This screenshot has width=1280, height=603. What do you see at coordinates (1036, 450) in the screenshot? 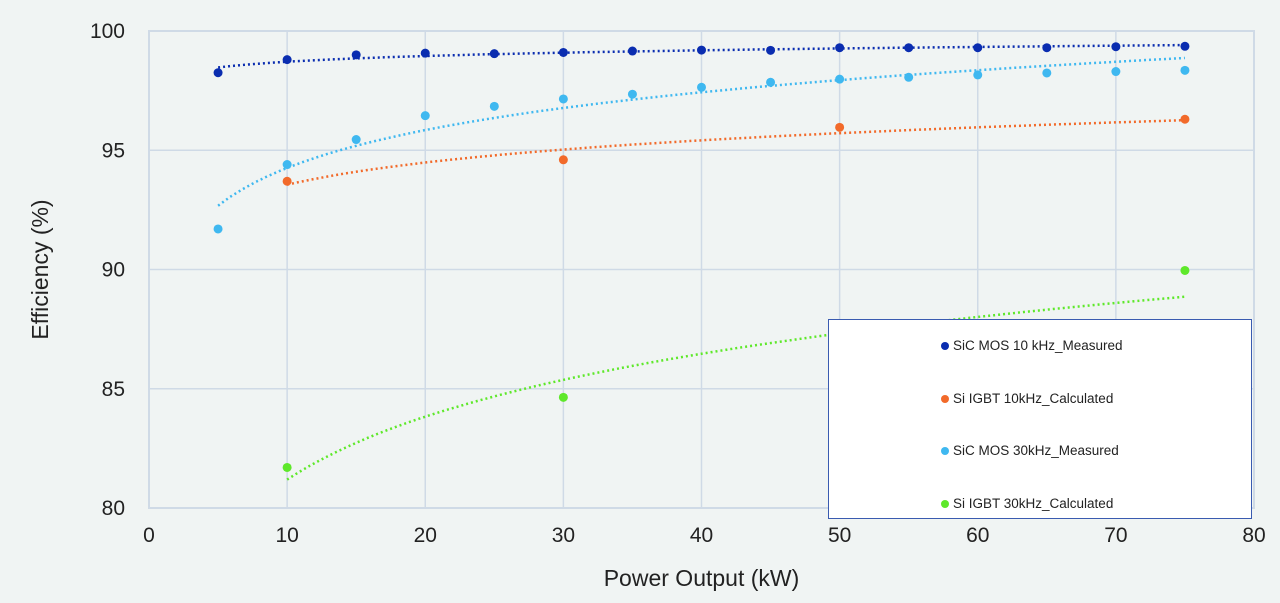
I see `legend-label: SiC MOS 30kHz_Measured` at bounding box center [1036, 450].